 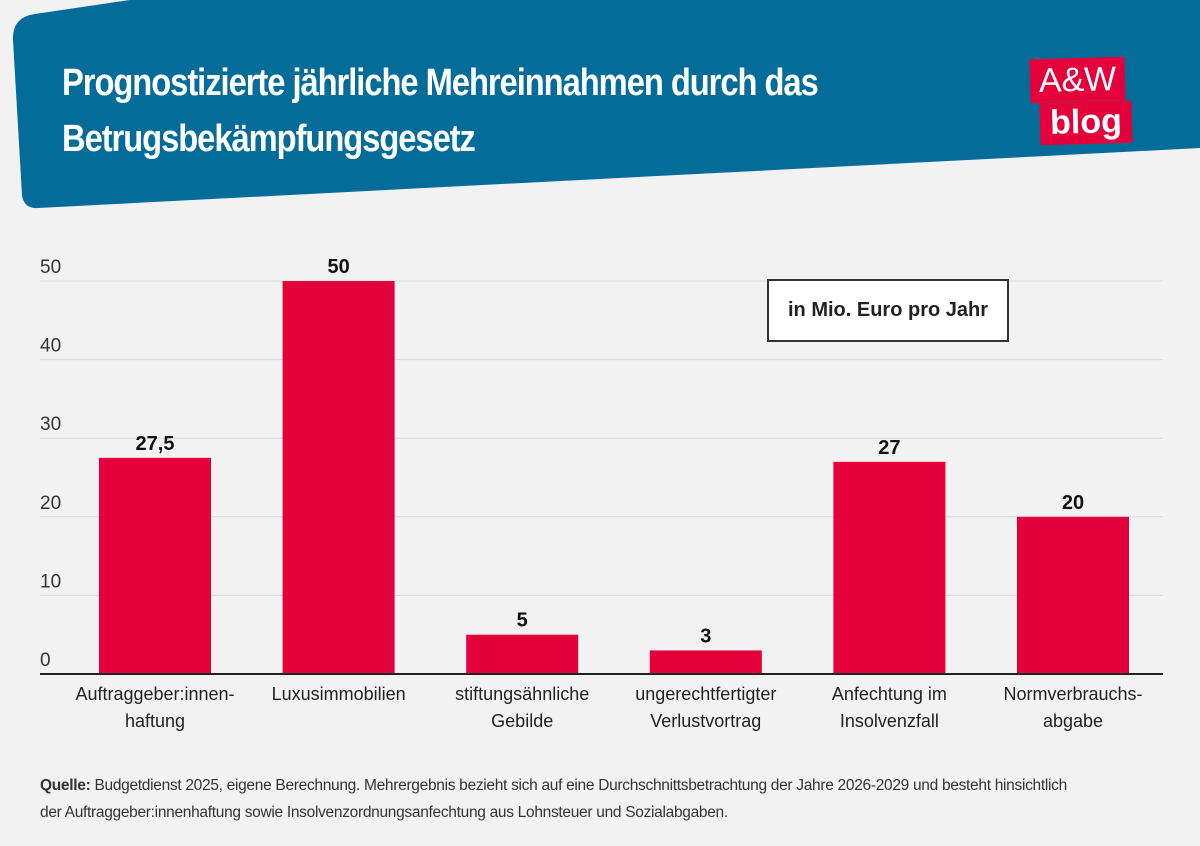 What do you see at coordinates (522, 694) in the screenshot?
I see `x-tick-label: stiftungsähnliche` at bounding box center [522, 694].